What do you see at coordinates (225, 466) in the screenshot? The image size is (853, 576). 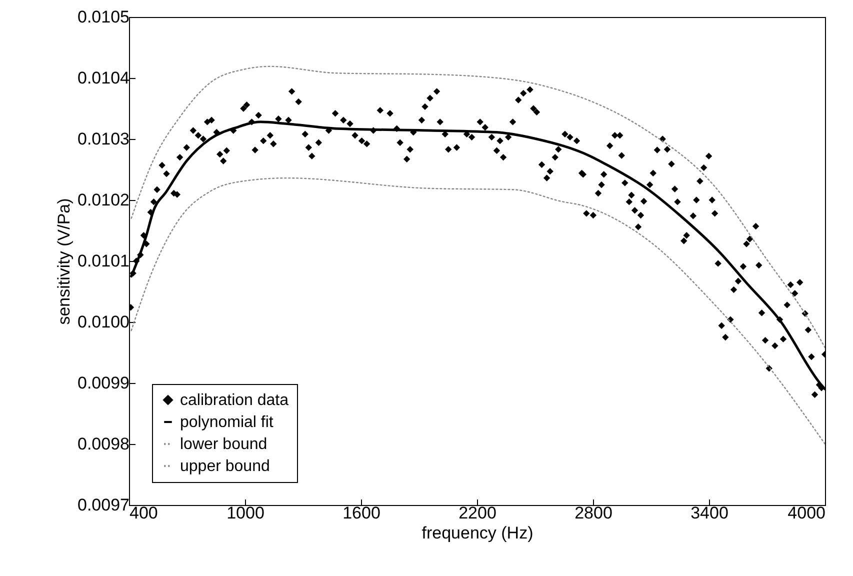 I see `legend-label: upper bound` at bounding box center [225, 466].